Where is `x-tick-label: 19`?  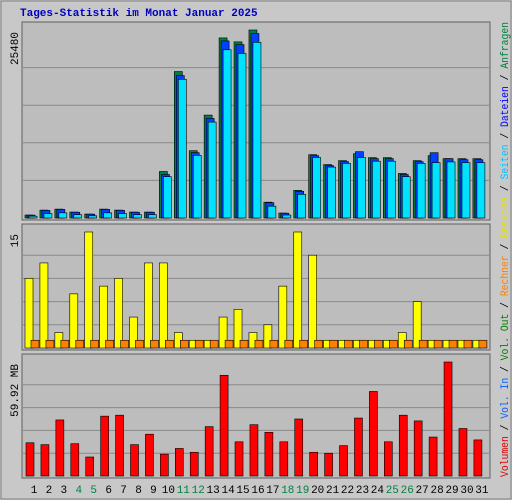
x-tick-label: 19 is located at coordinates (302, 491).